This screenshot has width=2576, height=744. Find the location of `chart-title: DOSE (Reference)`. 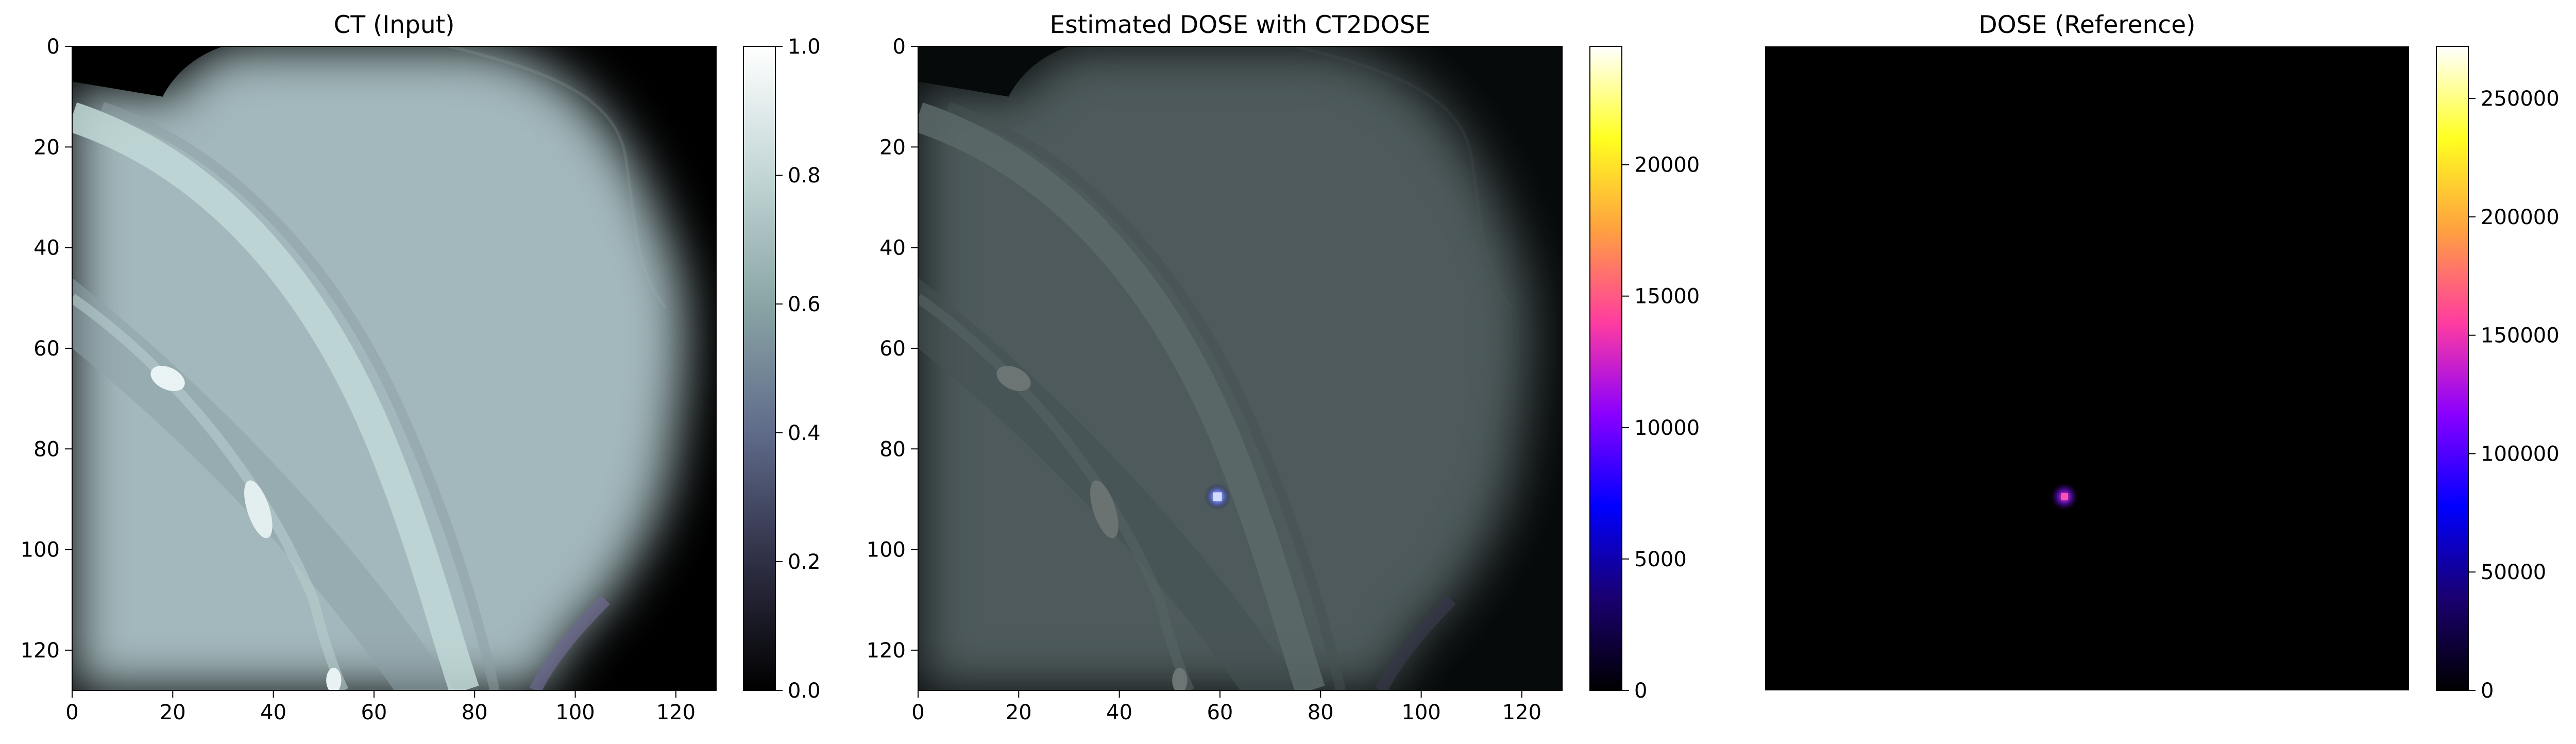

chart-title: DOSE (Reference) is located at coordinates (2086, 25).